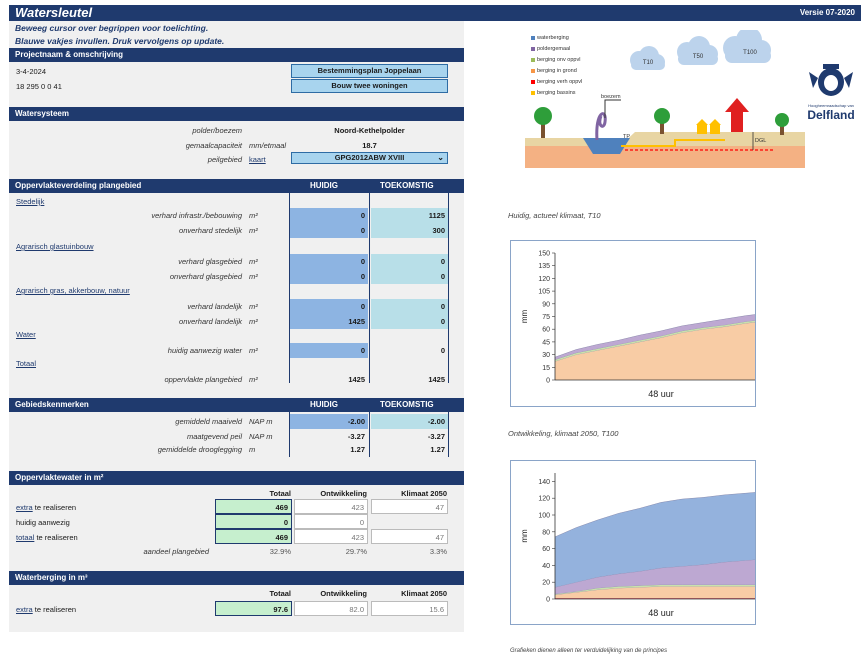  I want to click on chart1-caption: Huidig, actueel klimaat, T10, so click(554, 215).